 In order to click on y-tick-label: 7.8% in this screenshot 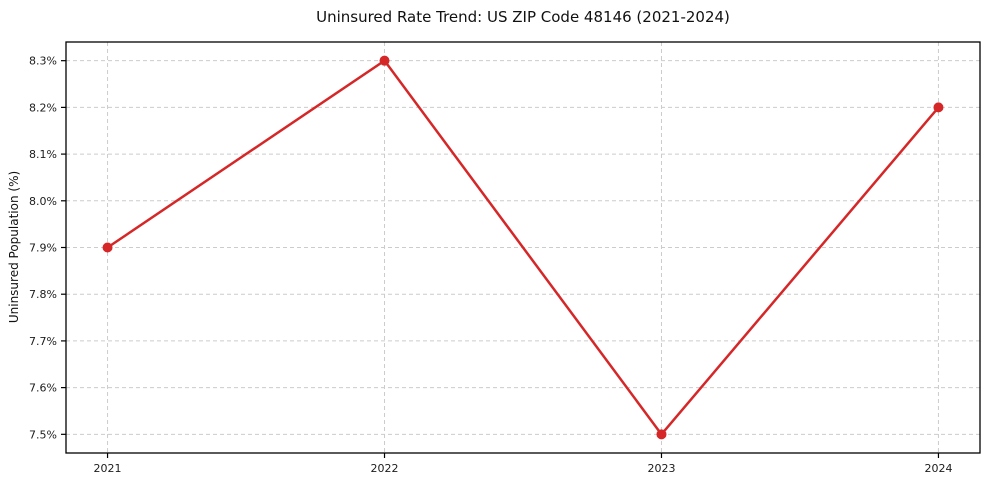, I will do `click(43, 294)`.